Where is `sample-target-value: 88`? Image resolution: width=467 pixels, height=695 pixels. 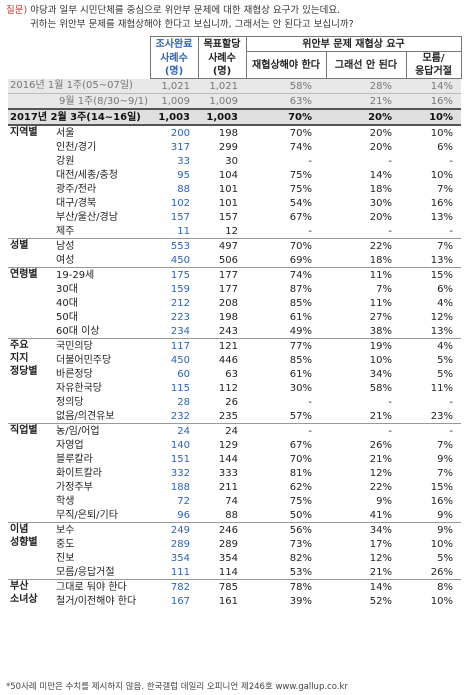
sample-target-value: 88 is located at coordinates (231, 515).